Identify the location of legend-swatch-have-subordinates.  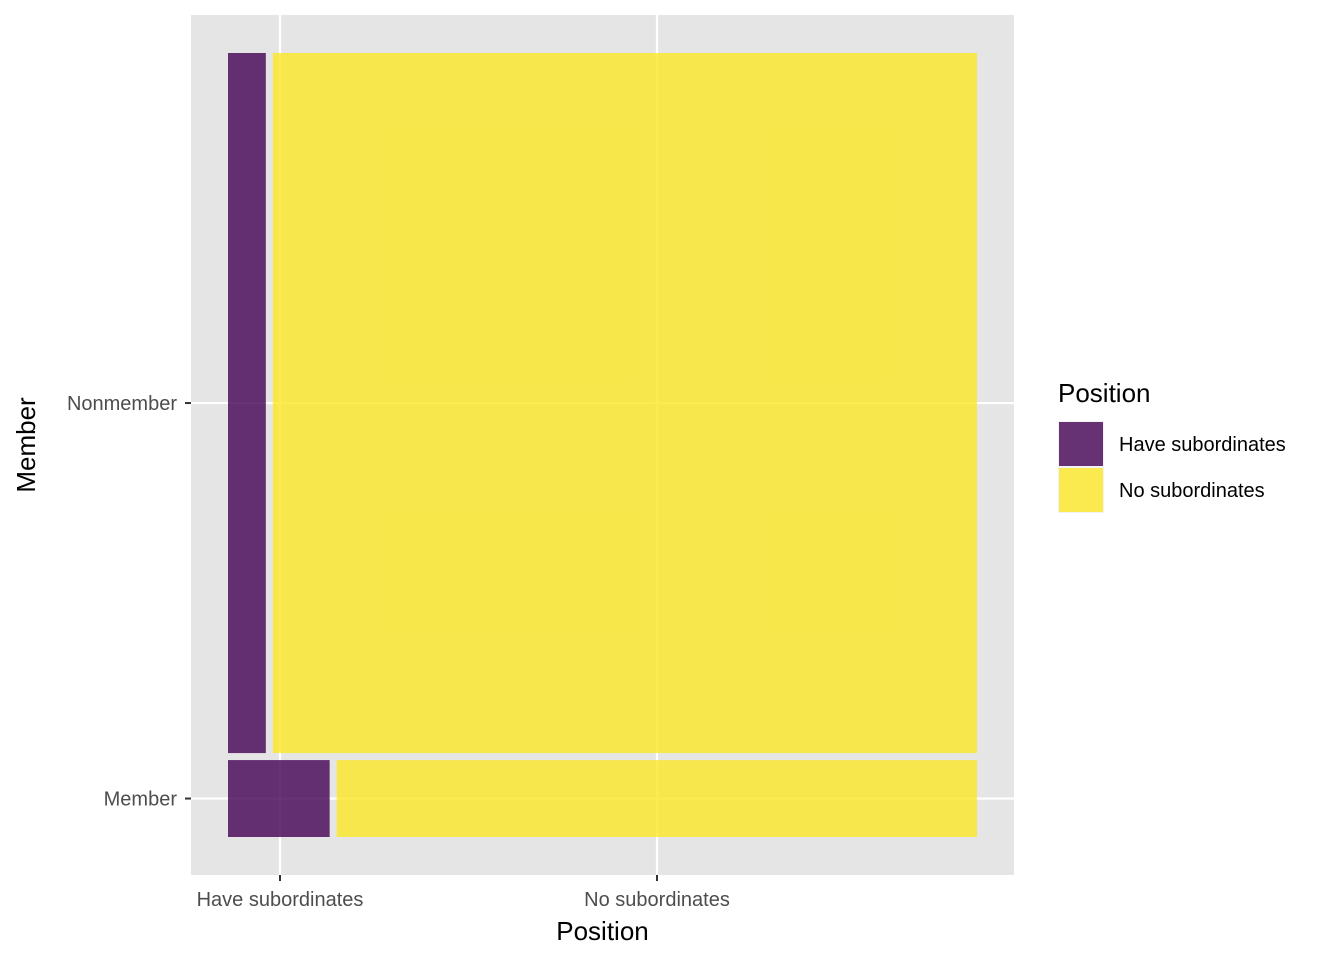
(1081, 444).